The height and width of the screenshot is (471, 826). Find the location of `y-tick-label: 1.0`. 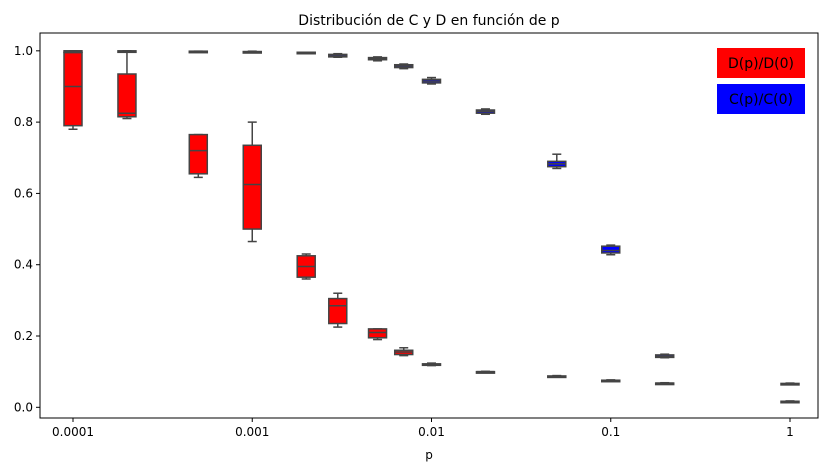

y-tick-label: 1.0 is located at coordinates (23, 51).